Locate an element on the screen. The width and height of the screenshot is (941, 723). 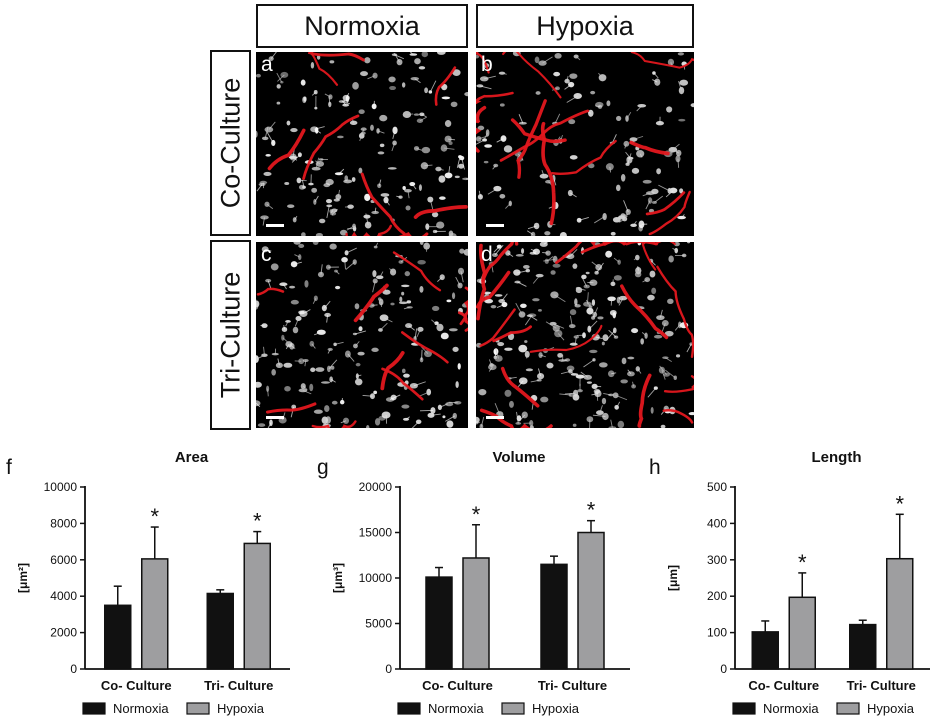
y-tick-label: 200 is located at coordinates (717, 596).